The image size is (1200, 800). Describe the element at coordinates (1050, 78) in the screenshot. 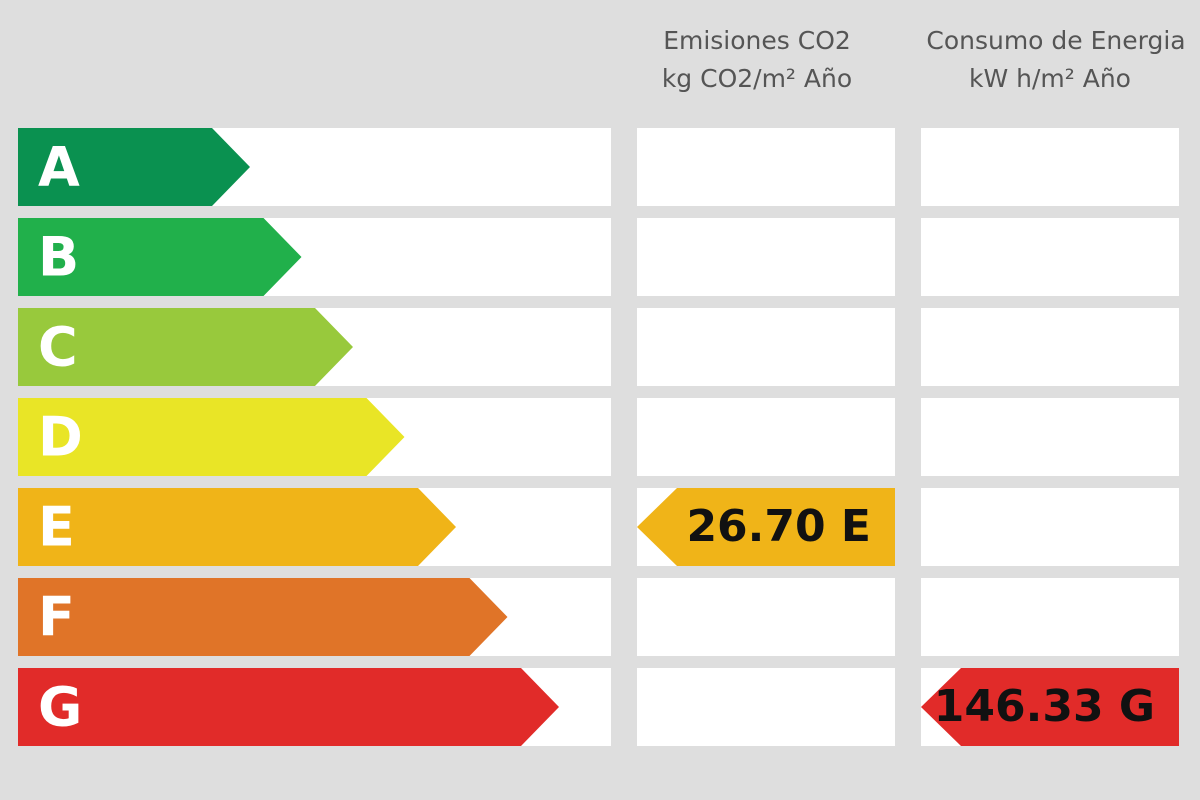

I see `energy-unit: kW h/m² Año` at that location.